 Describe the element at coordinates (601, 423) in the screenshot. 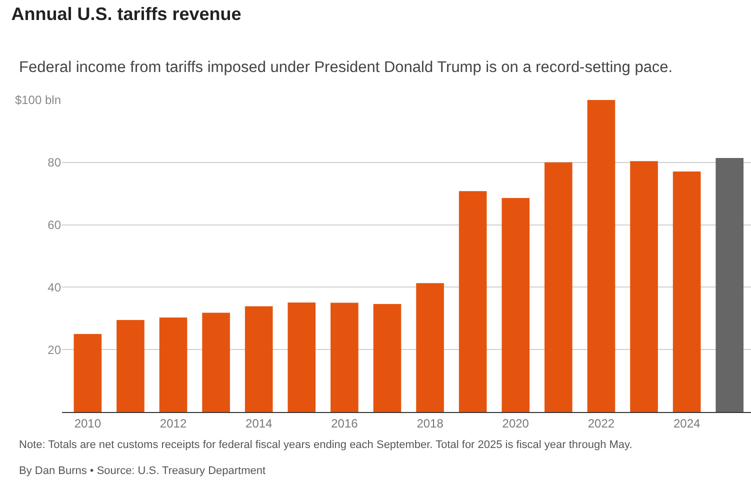

I see `x-tick-label: 2022` at that location.